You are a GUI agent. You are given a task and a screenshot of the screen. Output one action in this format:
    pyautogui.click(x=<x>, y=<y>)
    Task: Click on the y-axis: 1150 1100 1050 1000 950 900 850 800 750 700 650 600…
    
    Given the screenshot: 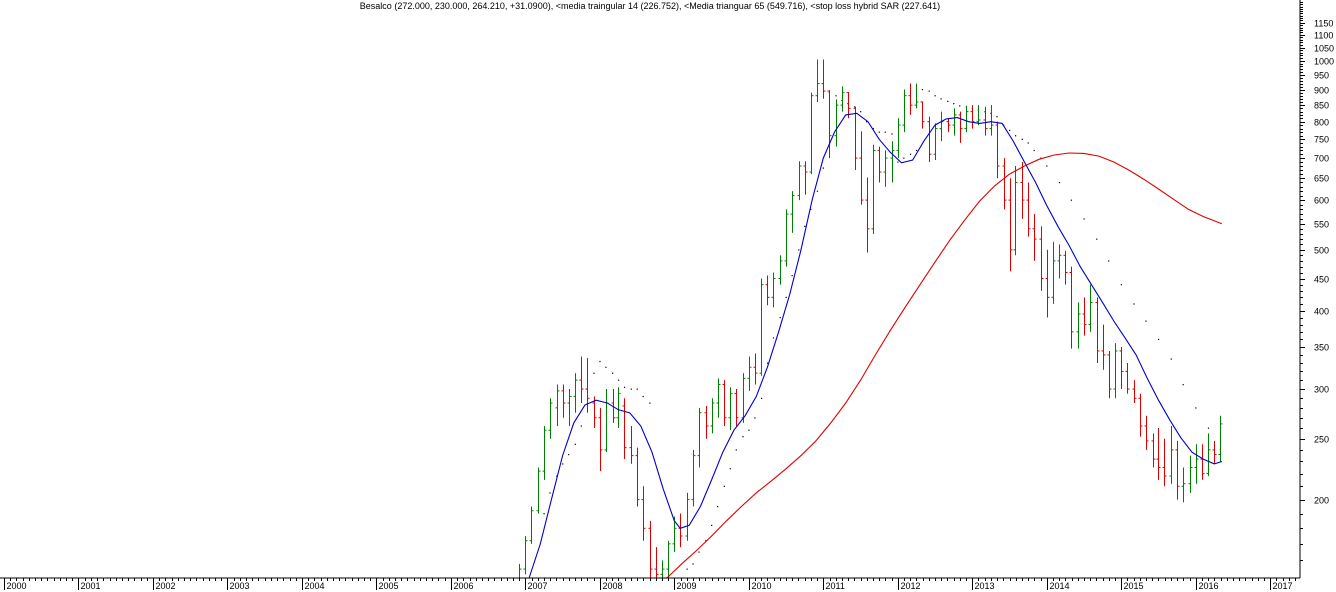 What is the action you would take?
    pyautogui.click(x=1316, y=289)
    